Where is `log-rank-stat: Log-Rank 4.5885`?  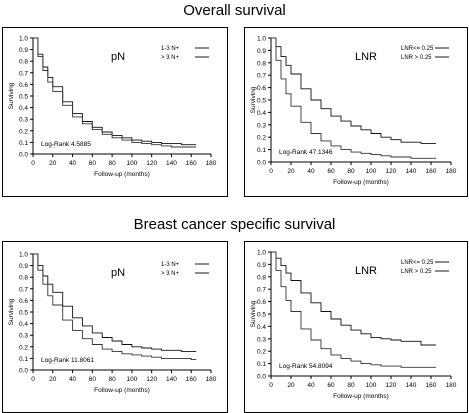 log-rank-stat: Log-Rank 4.5885 is located at coordinates (66, 144).